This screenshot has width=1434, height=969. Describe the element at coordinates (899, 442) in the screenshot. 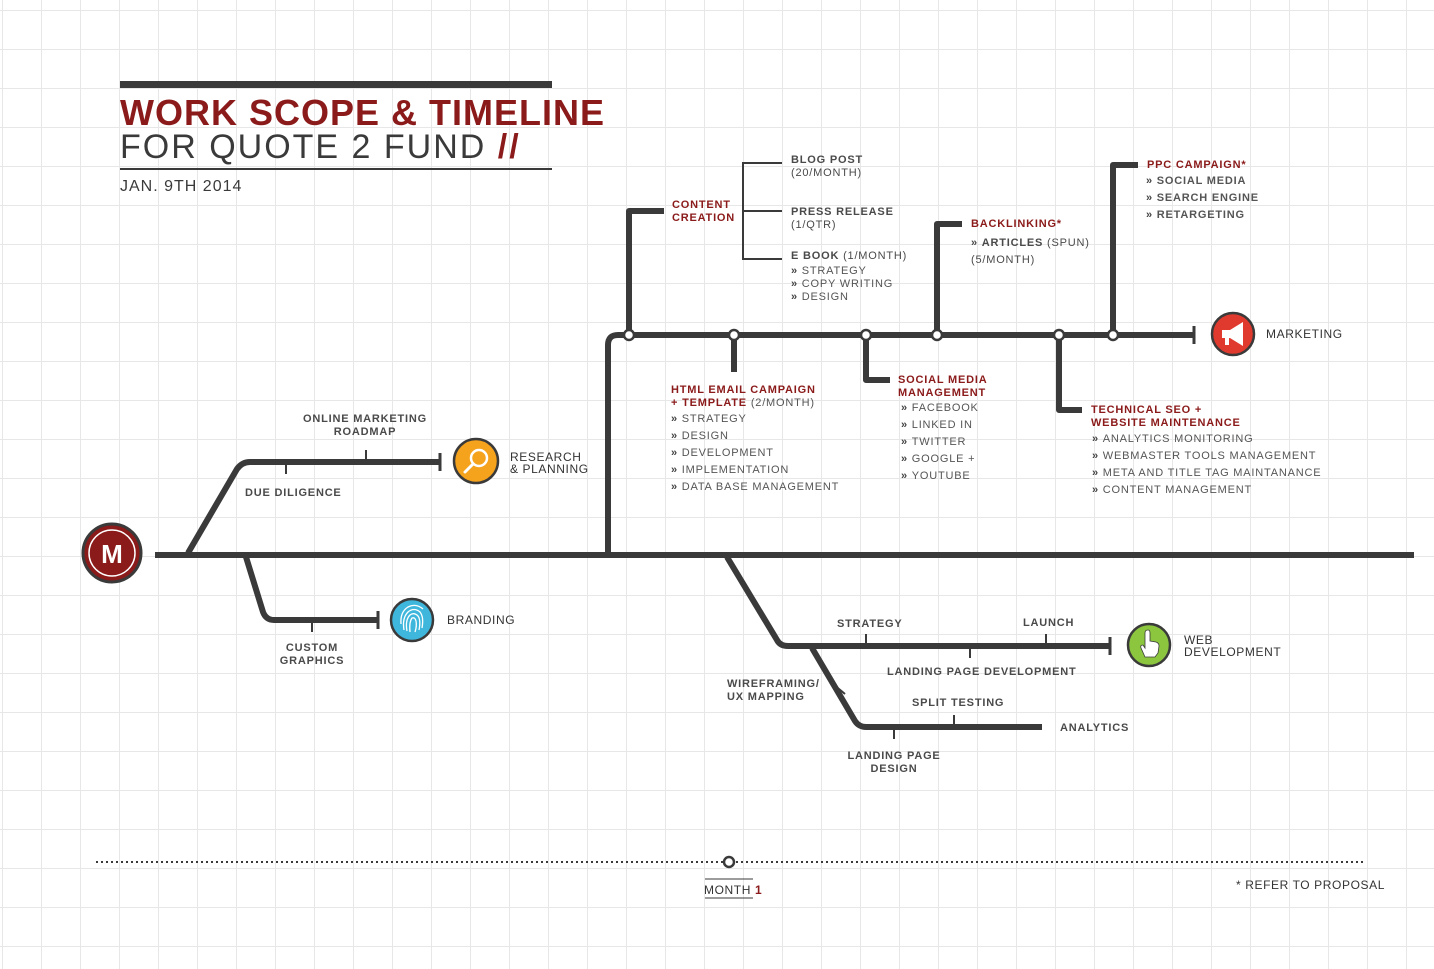

I see `marketing-branch-line` at that location.